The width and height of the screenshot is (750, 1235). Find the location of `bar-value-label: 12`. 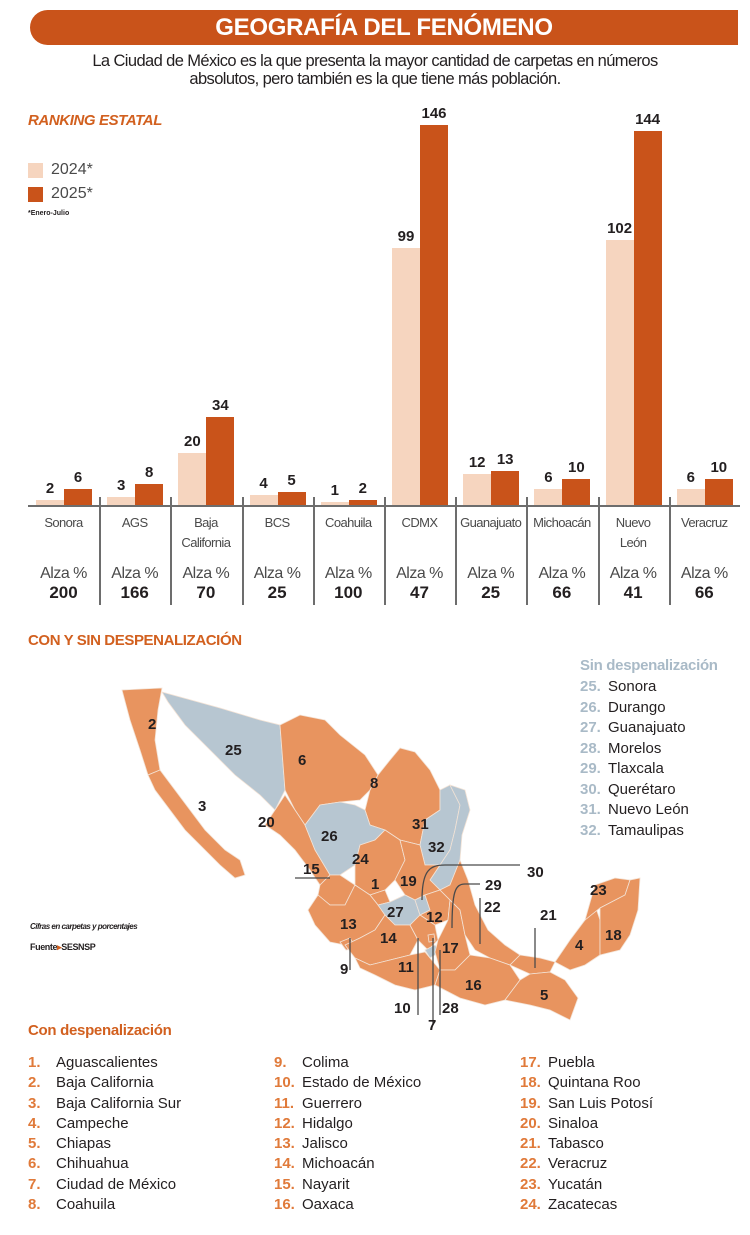

bar-value-label: 12 is located at coordinates (477, 462).